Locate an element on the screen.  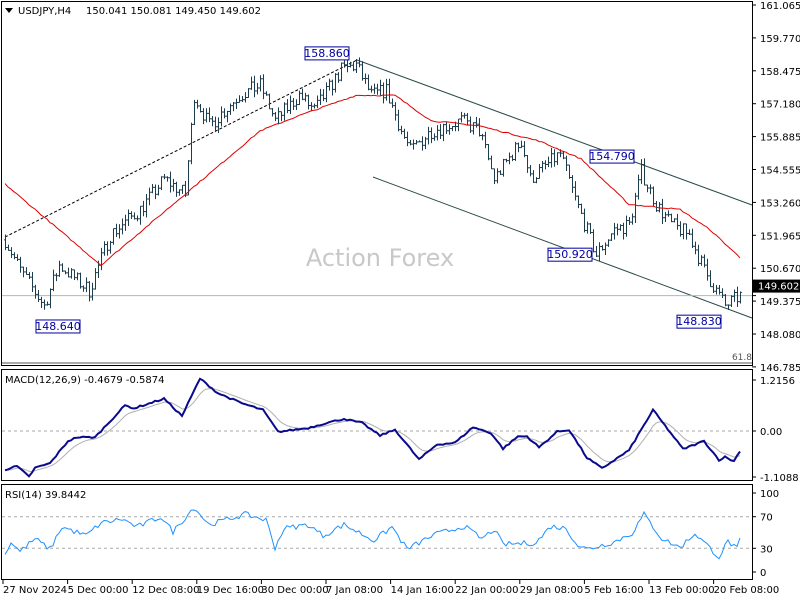
collapse-triangle-icon is located at coordinates (9, 10).